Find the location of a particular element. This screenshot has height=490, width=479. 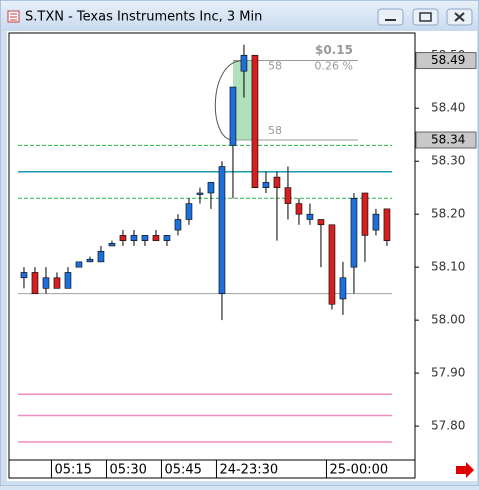

measure-start-label: 58 is located at coordinates (275, 66).